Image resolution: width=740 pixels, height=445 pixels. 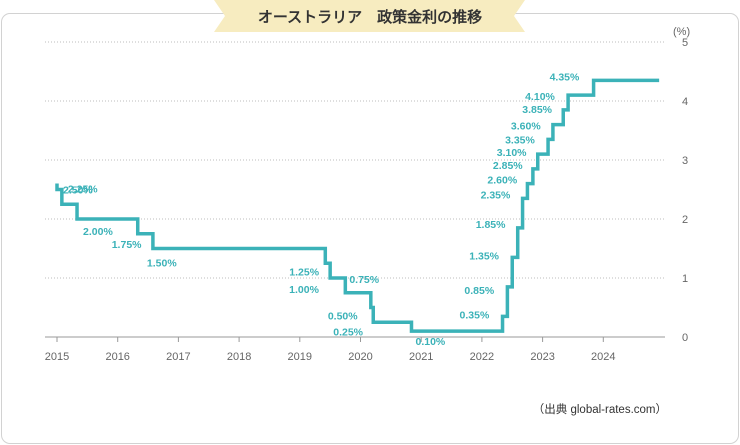 I want to click on y-tick-label: 1, so click(x=685, y=279).